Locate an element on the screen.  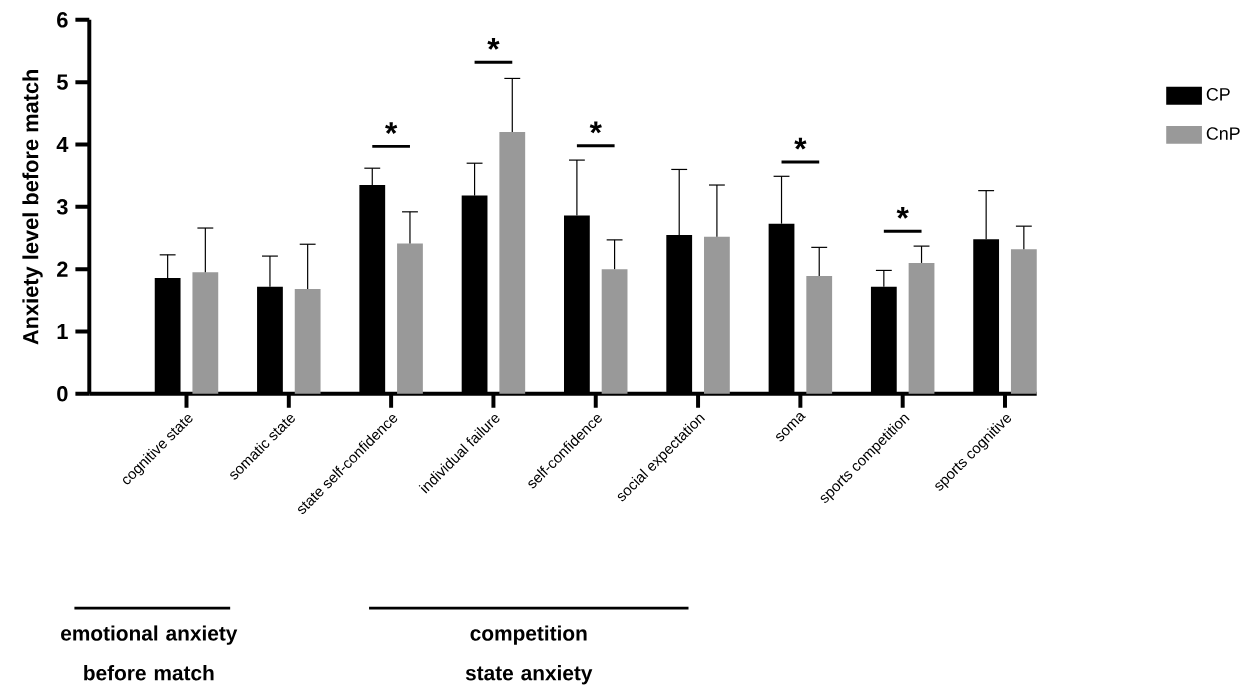
y-tick-label: 5 is located at coordinates (62, 82).